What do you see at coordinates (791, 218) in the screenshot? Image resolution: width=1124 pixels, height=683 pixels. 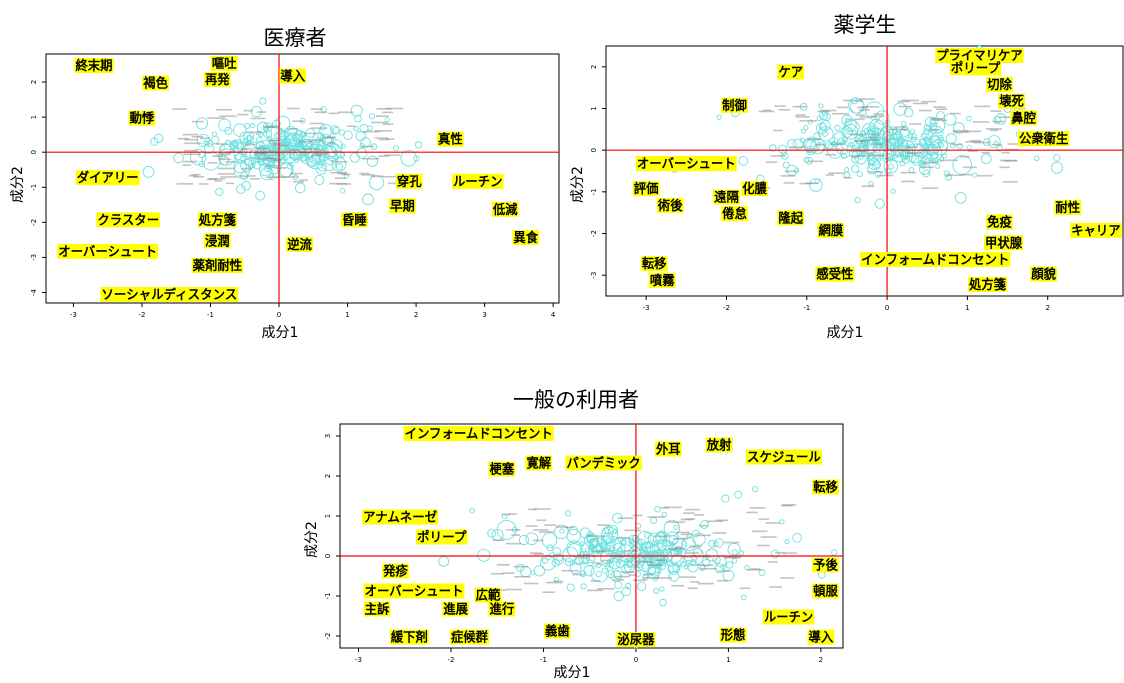 I see `label-text: 隆起` at bounding box center [791, 218].